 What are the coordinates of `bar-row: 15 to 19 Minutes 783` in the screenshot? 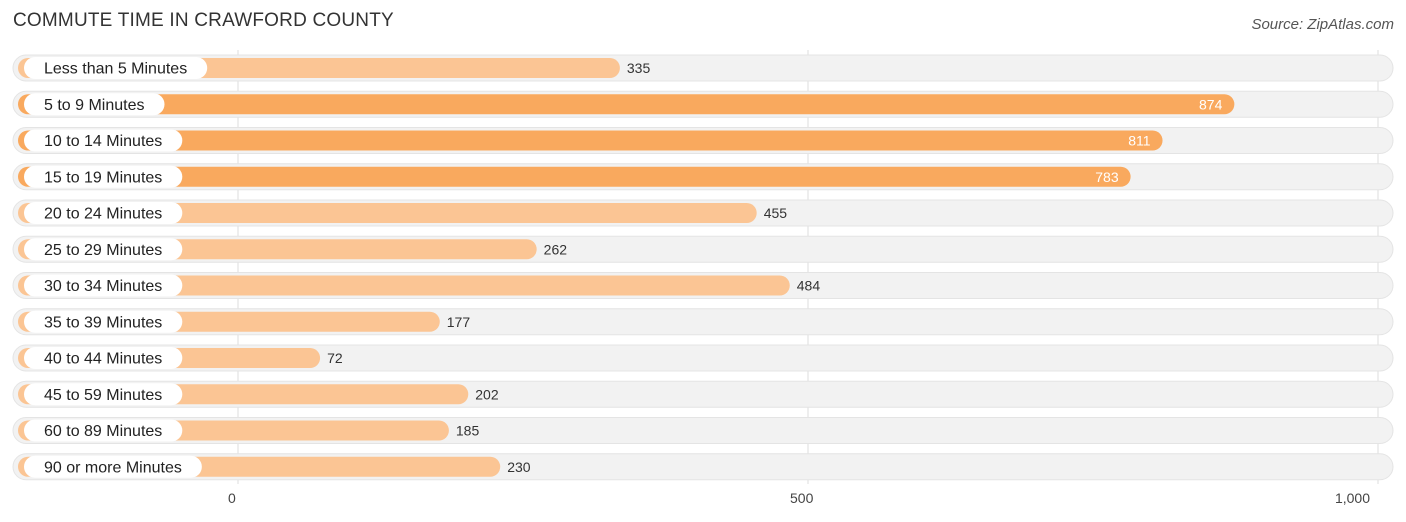 It's located at (703, 177).